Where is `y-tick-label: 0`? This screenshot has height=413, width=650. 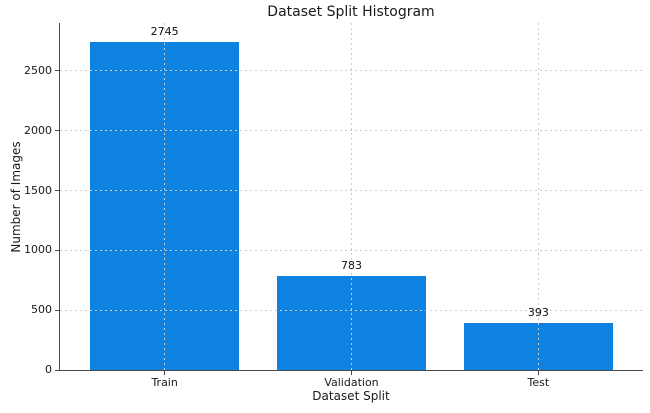 y-tick-label: 0 is located at coordinates (48, 369).